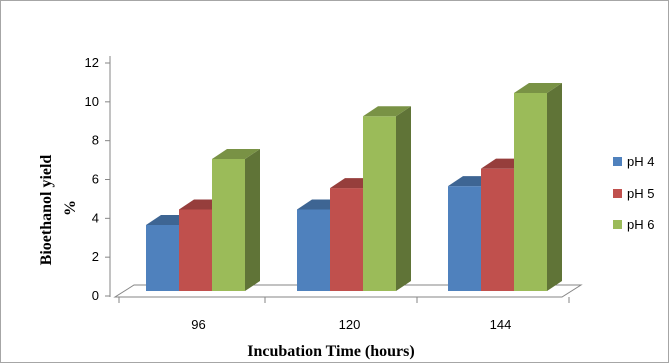 The width and height of the screenshot is (669, 363). Describe the element at coordinates (640, 193) in the screenshot. I see `legend-label: pH 5` at that location.